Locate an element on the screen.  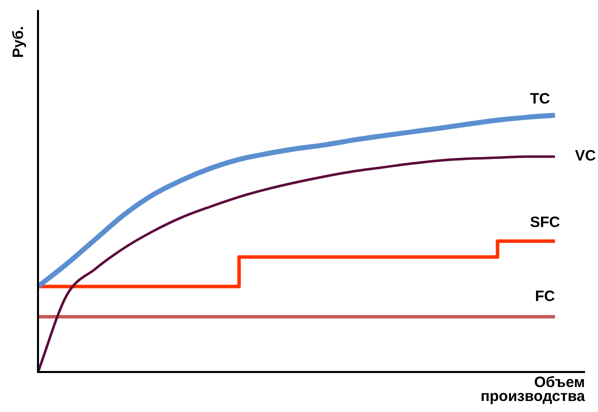
y-axis-title: Руб. is located at coordinates (19, 42).